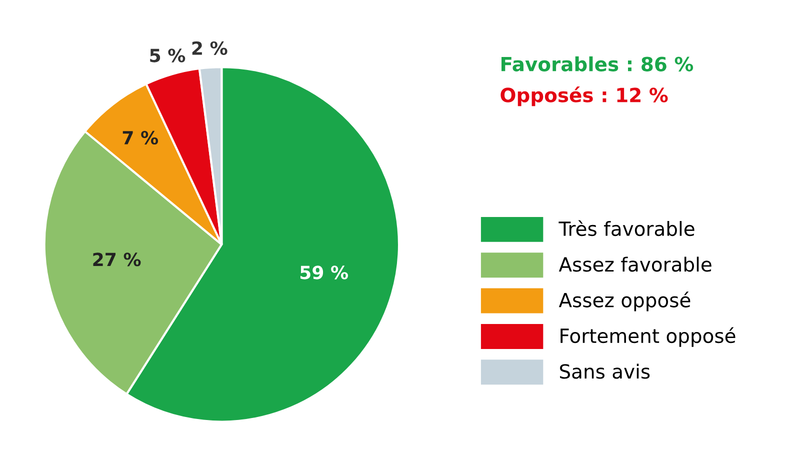 Image resolution: width=806 pixels, height=470 pixels. I want to click on legend-label: Assez favorable, so click(635, 264).